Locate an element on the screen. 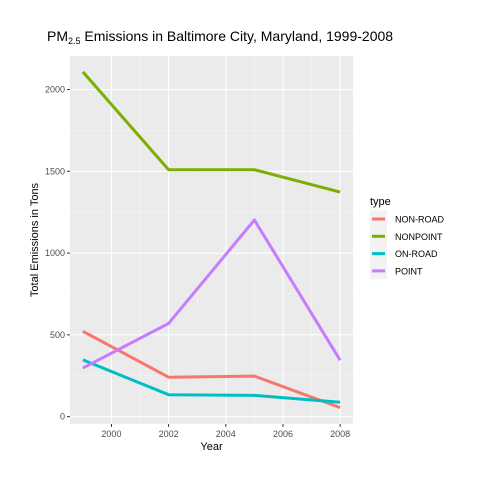 This screenshot has width=480, height=480. x-axis: 2000 2002 2004 2006 2008 is located at coordinates (225, 431).